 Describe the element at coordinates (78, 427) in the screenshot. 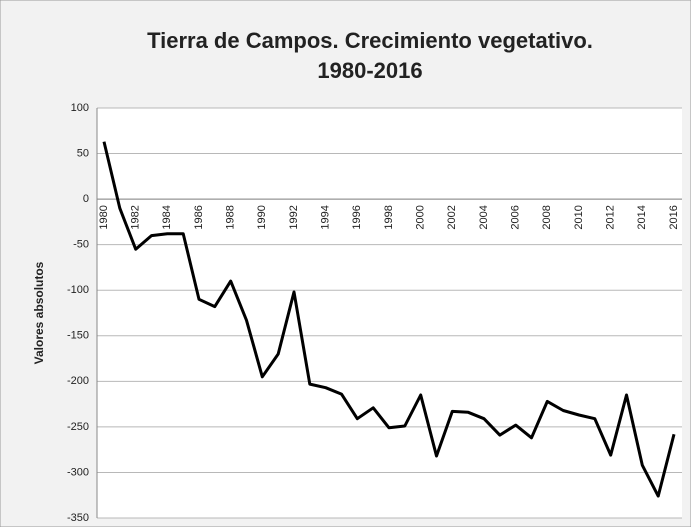

I see `y-tick-label: -250` at that location.